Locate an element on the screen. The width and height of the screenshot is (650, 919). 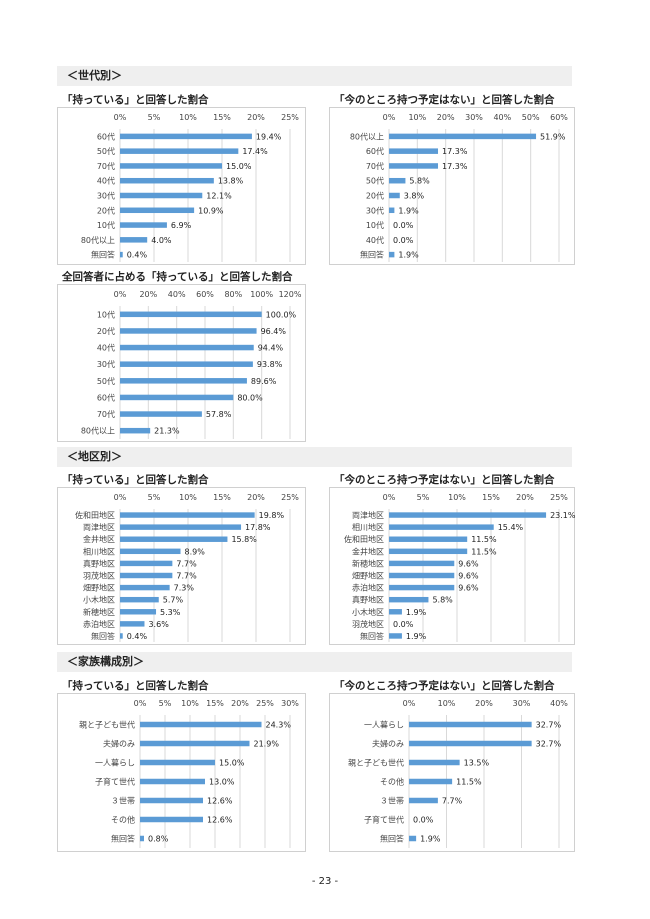
category-label: 新穂地区 is located at coordinates (368, 563).